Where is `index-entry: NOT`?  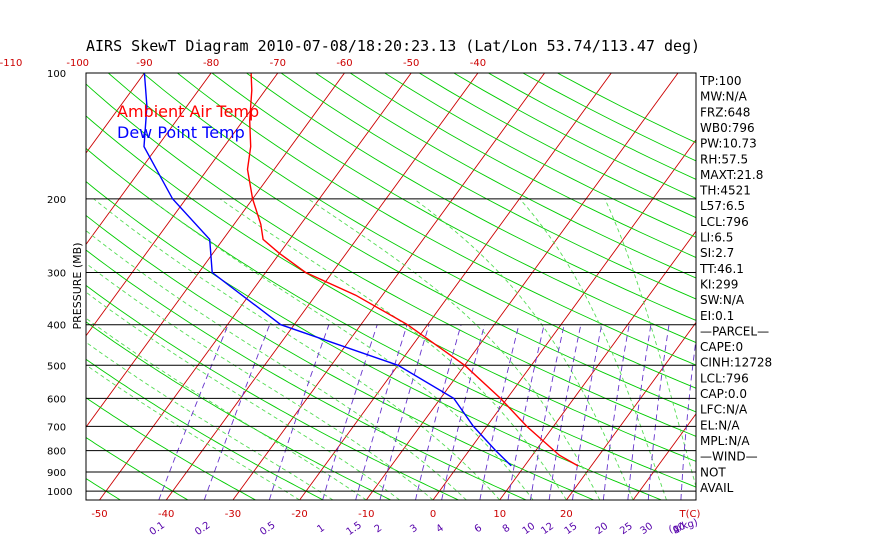 index-entry: NOT is located at coordinates (713, 472).